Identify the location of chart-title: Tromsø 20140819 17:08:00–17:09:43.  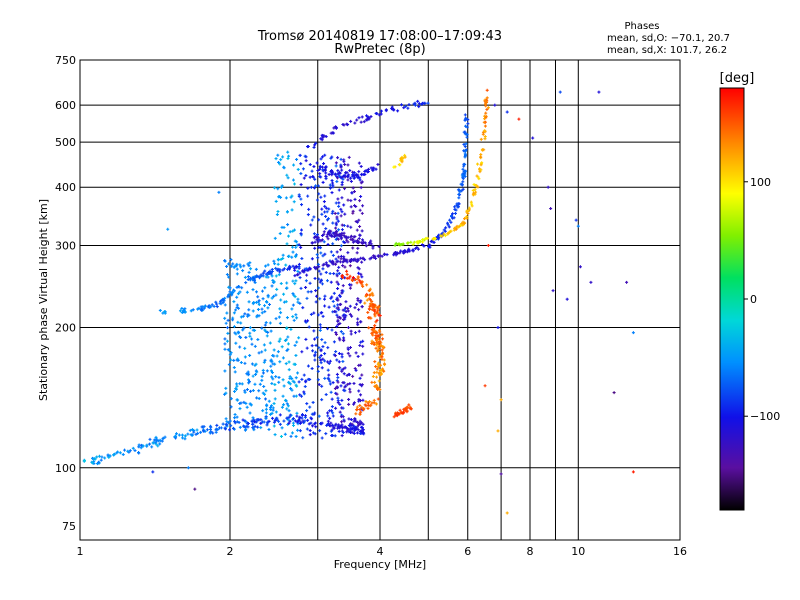
(379, 36).